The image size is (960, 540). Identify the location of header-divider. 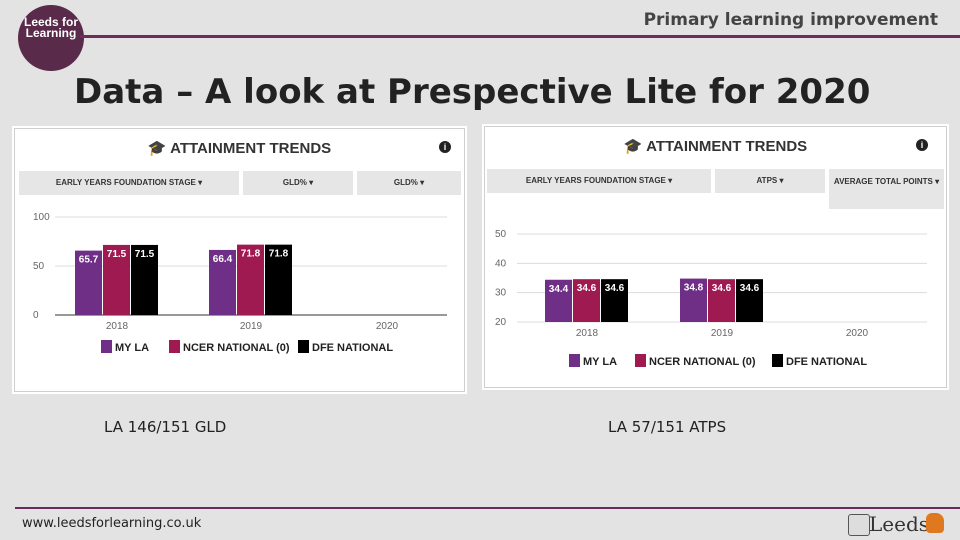
(520, 36).